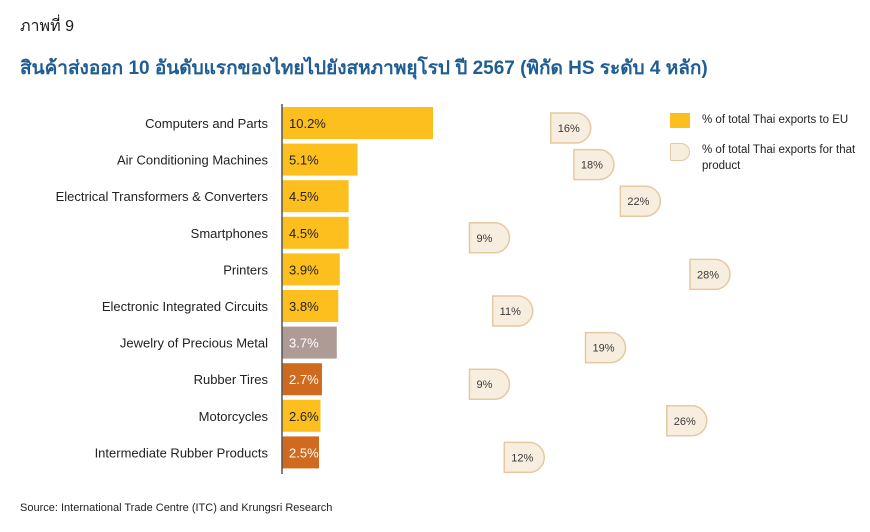 This screenshot has width=870, height=532. What do you see at coordinates (47, 26) in the screenshot?
I see `figure-label: ภาพที่ 9` at bounding box center [47, 26].